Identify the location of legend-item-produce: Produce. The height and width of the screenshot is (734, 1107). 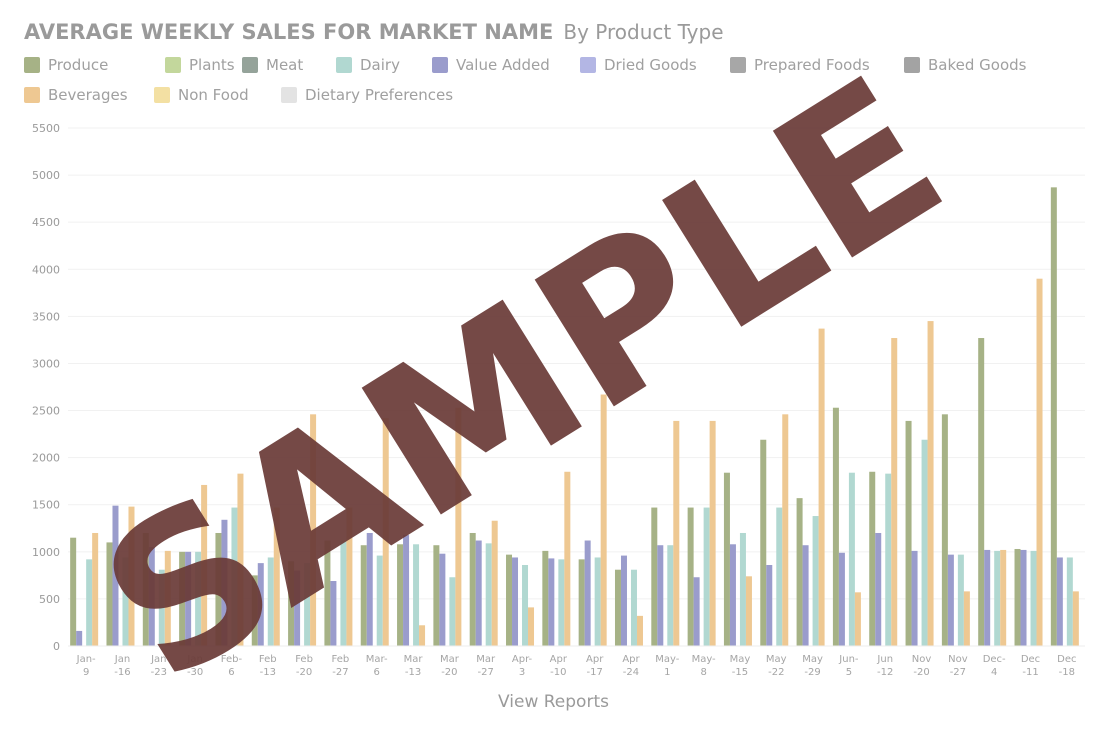
(66, 65).